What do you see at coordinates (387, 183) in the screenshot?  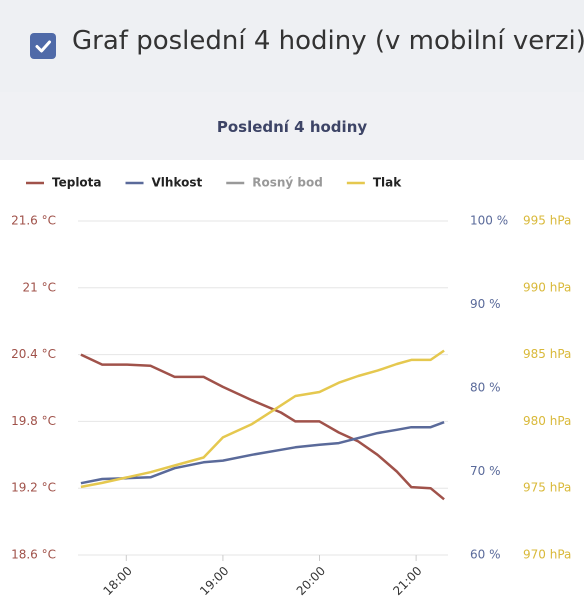 I see `legend-label: Tlak` at bounding box center [387, 183].